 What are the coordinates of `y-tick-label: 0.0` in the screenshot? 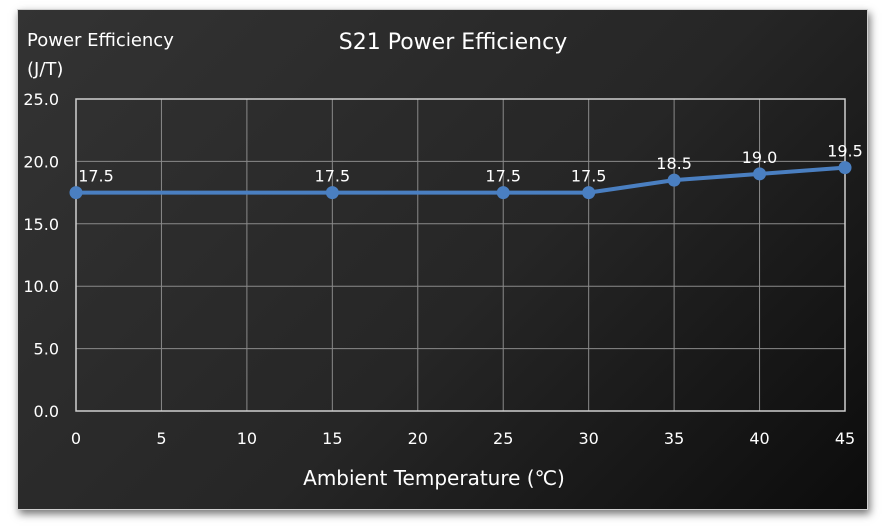 It's located at (46, 411).